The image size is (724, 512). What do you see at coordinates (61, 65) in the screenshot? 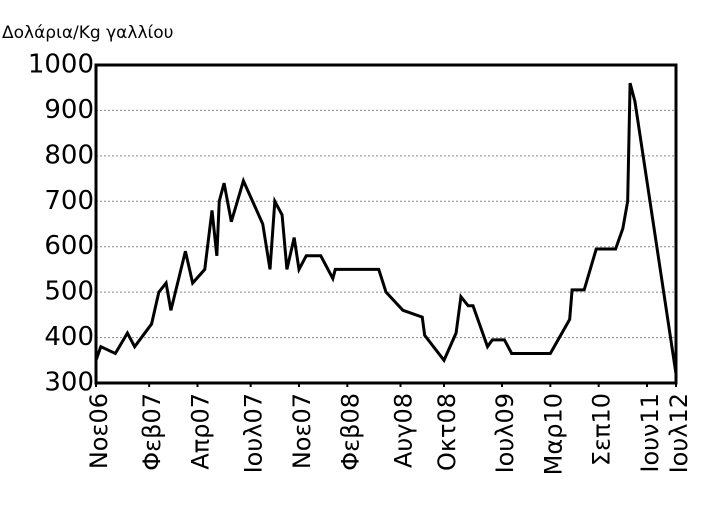
I see `y-tick-label: 1000` at bounding box center [61, 65].